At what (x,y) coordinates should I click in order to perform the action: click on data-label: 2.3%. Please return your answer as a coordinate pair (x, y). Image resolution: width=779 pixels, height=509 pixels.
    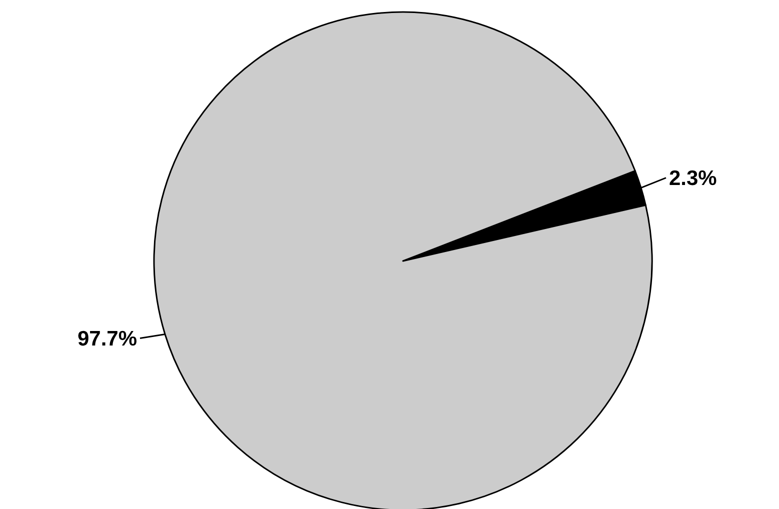
    Looking at the image, I should click on (693, 178).